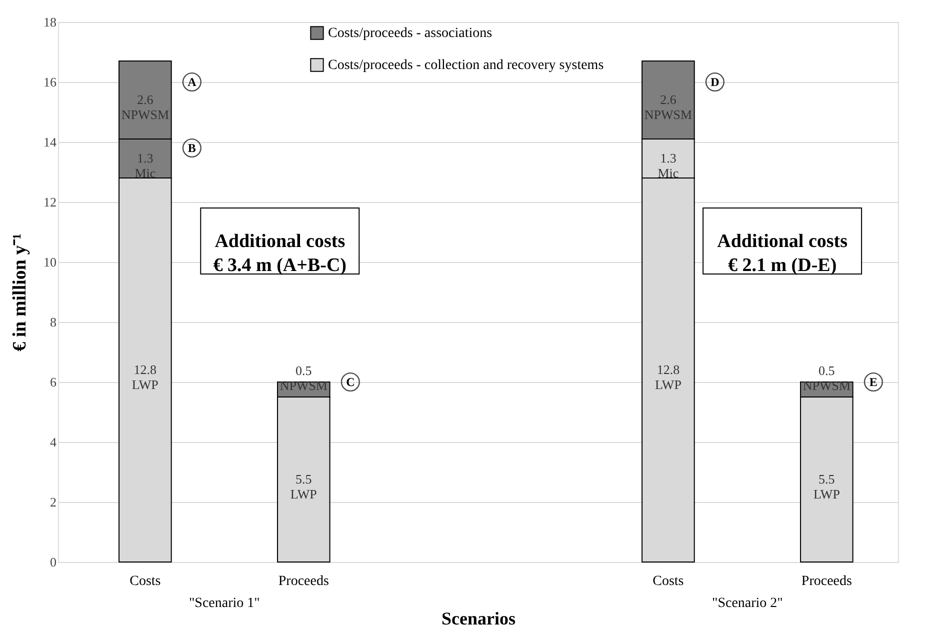 This screenshot has width=932, height=637. What do you see at coordinates (192, 148) in the screenshot?
I see `annotation: B` at bounding box center [192, 148].